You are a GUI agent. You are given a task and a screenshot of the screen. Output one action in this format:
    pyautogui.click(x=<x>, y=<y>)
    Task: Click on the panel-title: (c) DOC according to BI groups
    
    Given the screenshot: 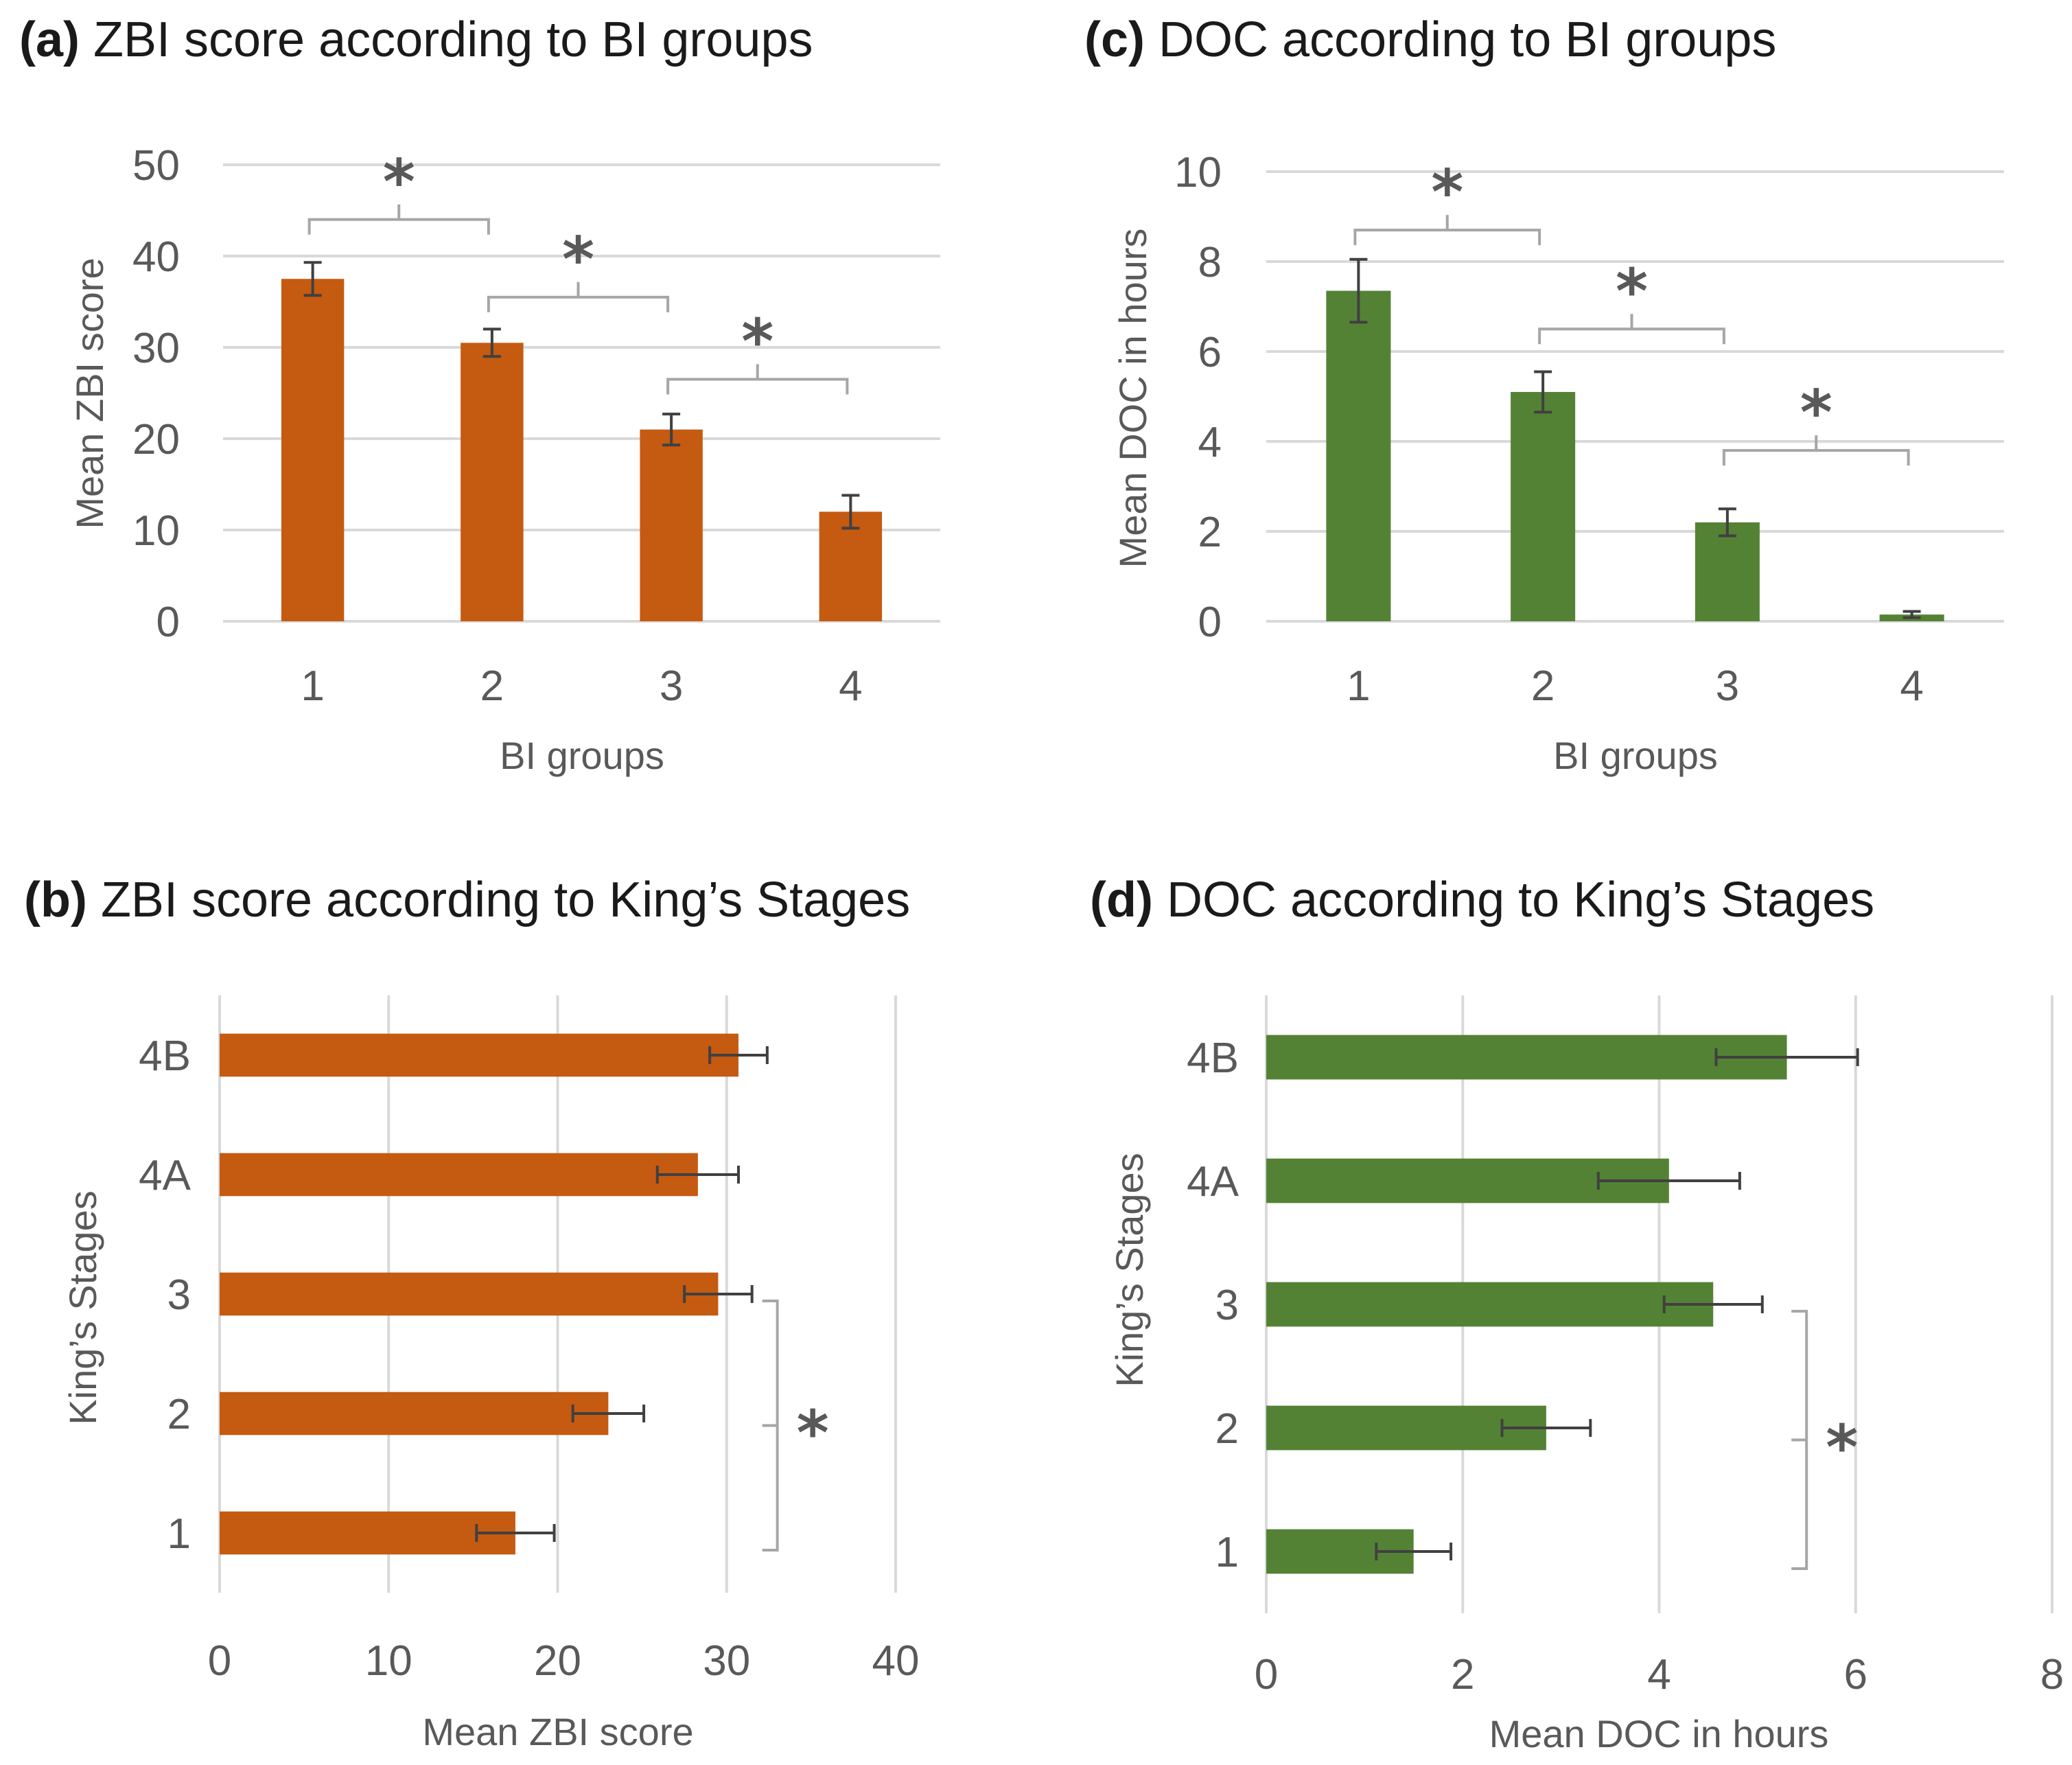 What is the action you would take?
    pyautogui.click(x=1430, y=39)
    